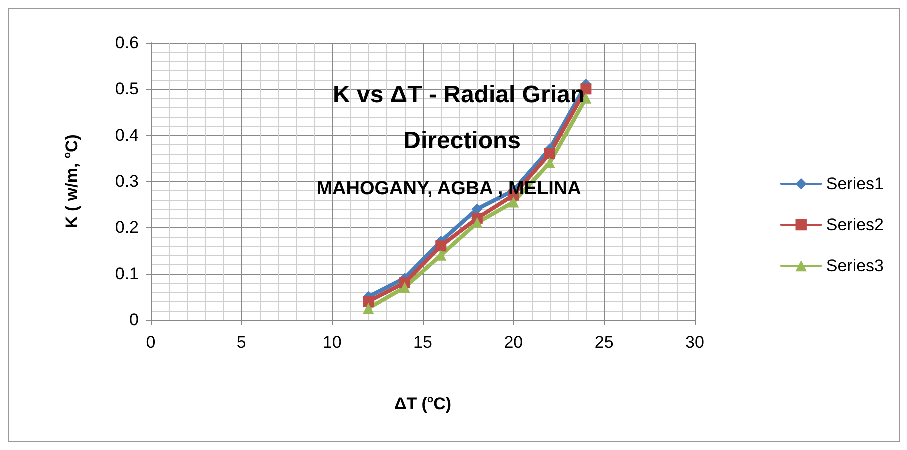 The image size is (907, 450). What do you see at coordinates (423, 342) in the screenshot?
I see `x-tick-label: 15` at bounding box center [423, 342].